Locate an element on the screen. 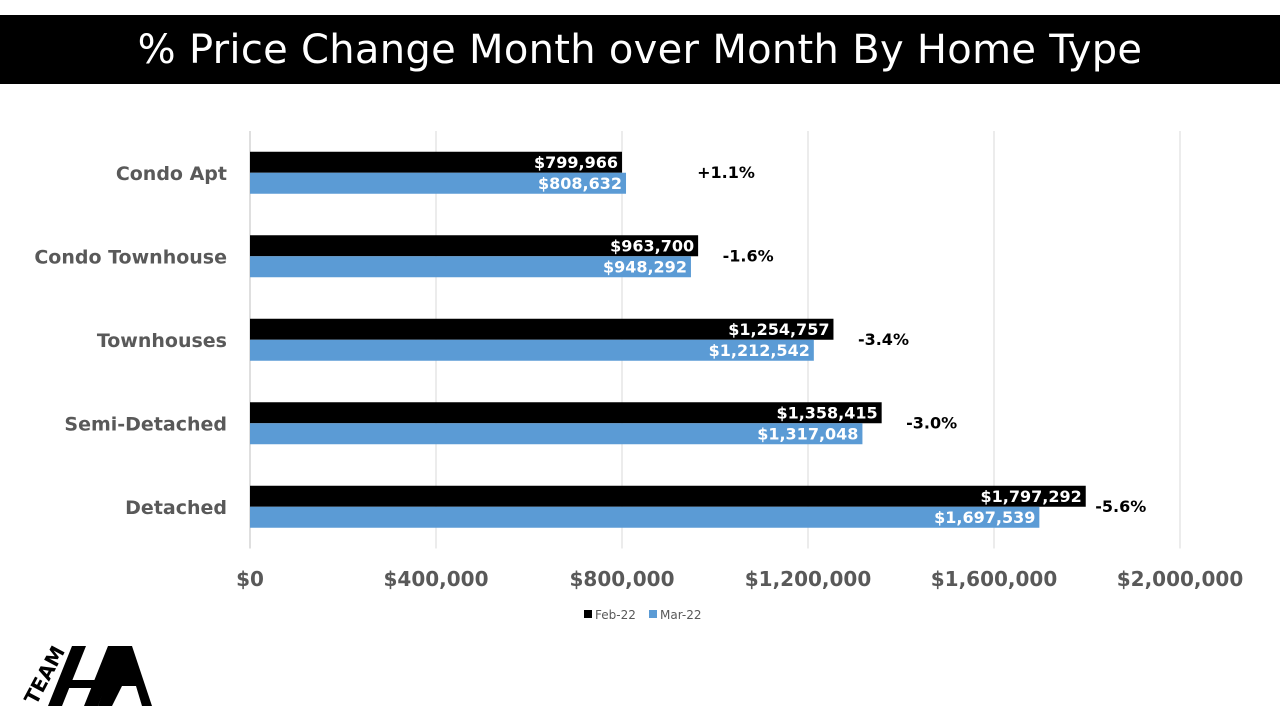  category-label: Townhouses is located at coordinates (162, 341).